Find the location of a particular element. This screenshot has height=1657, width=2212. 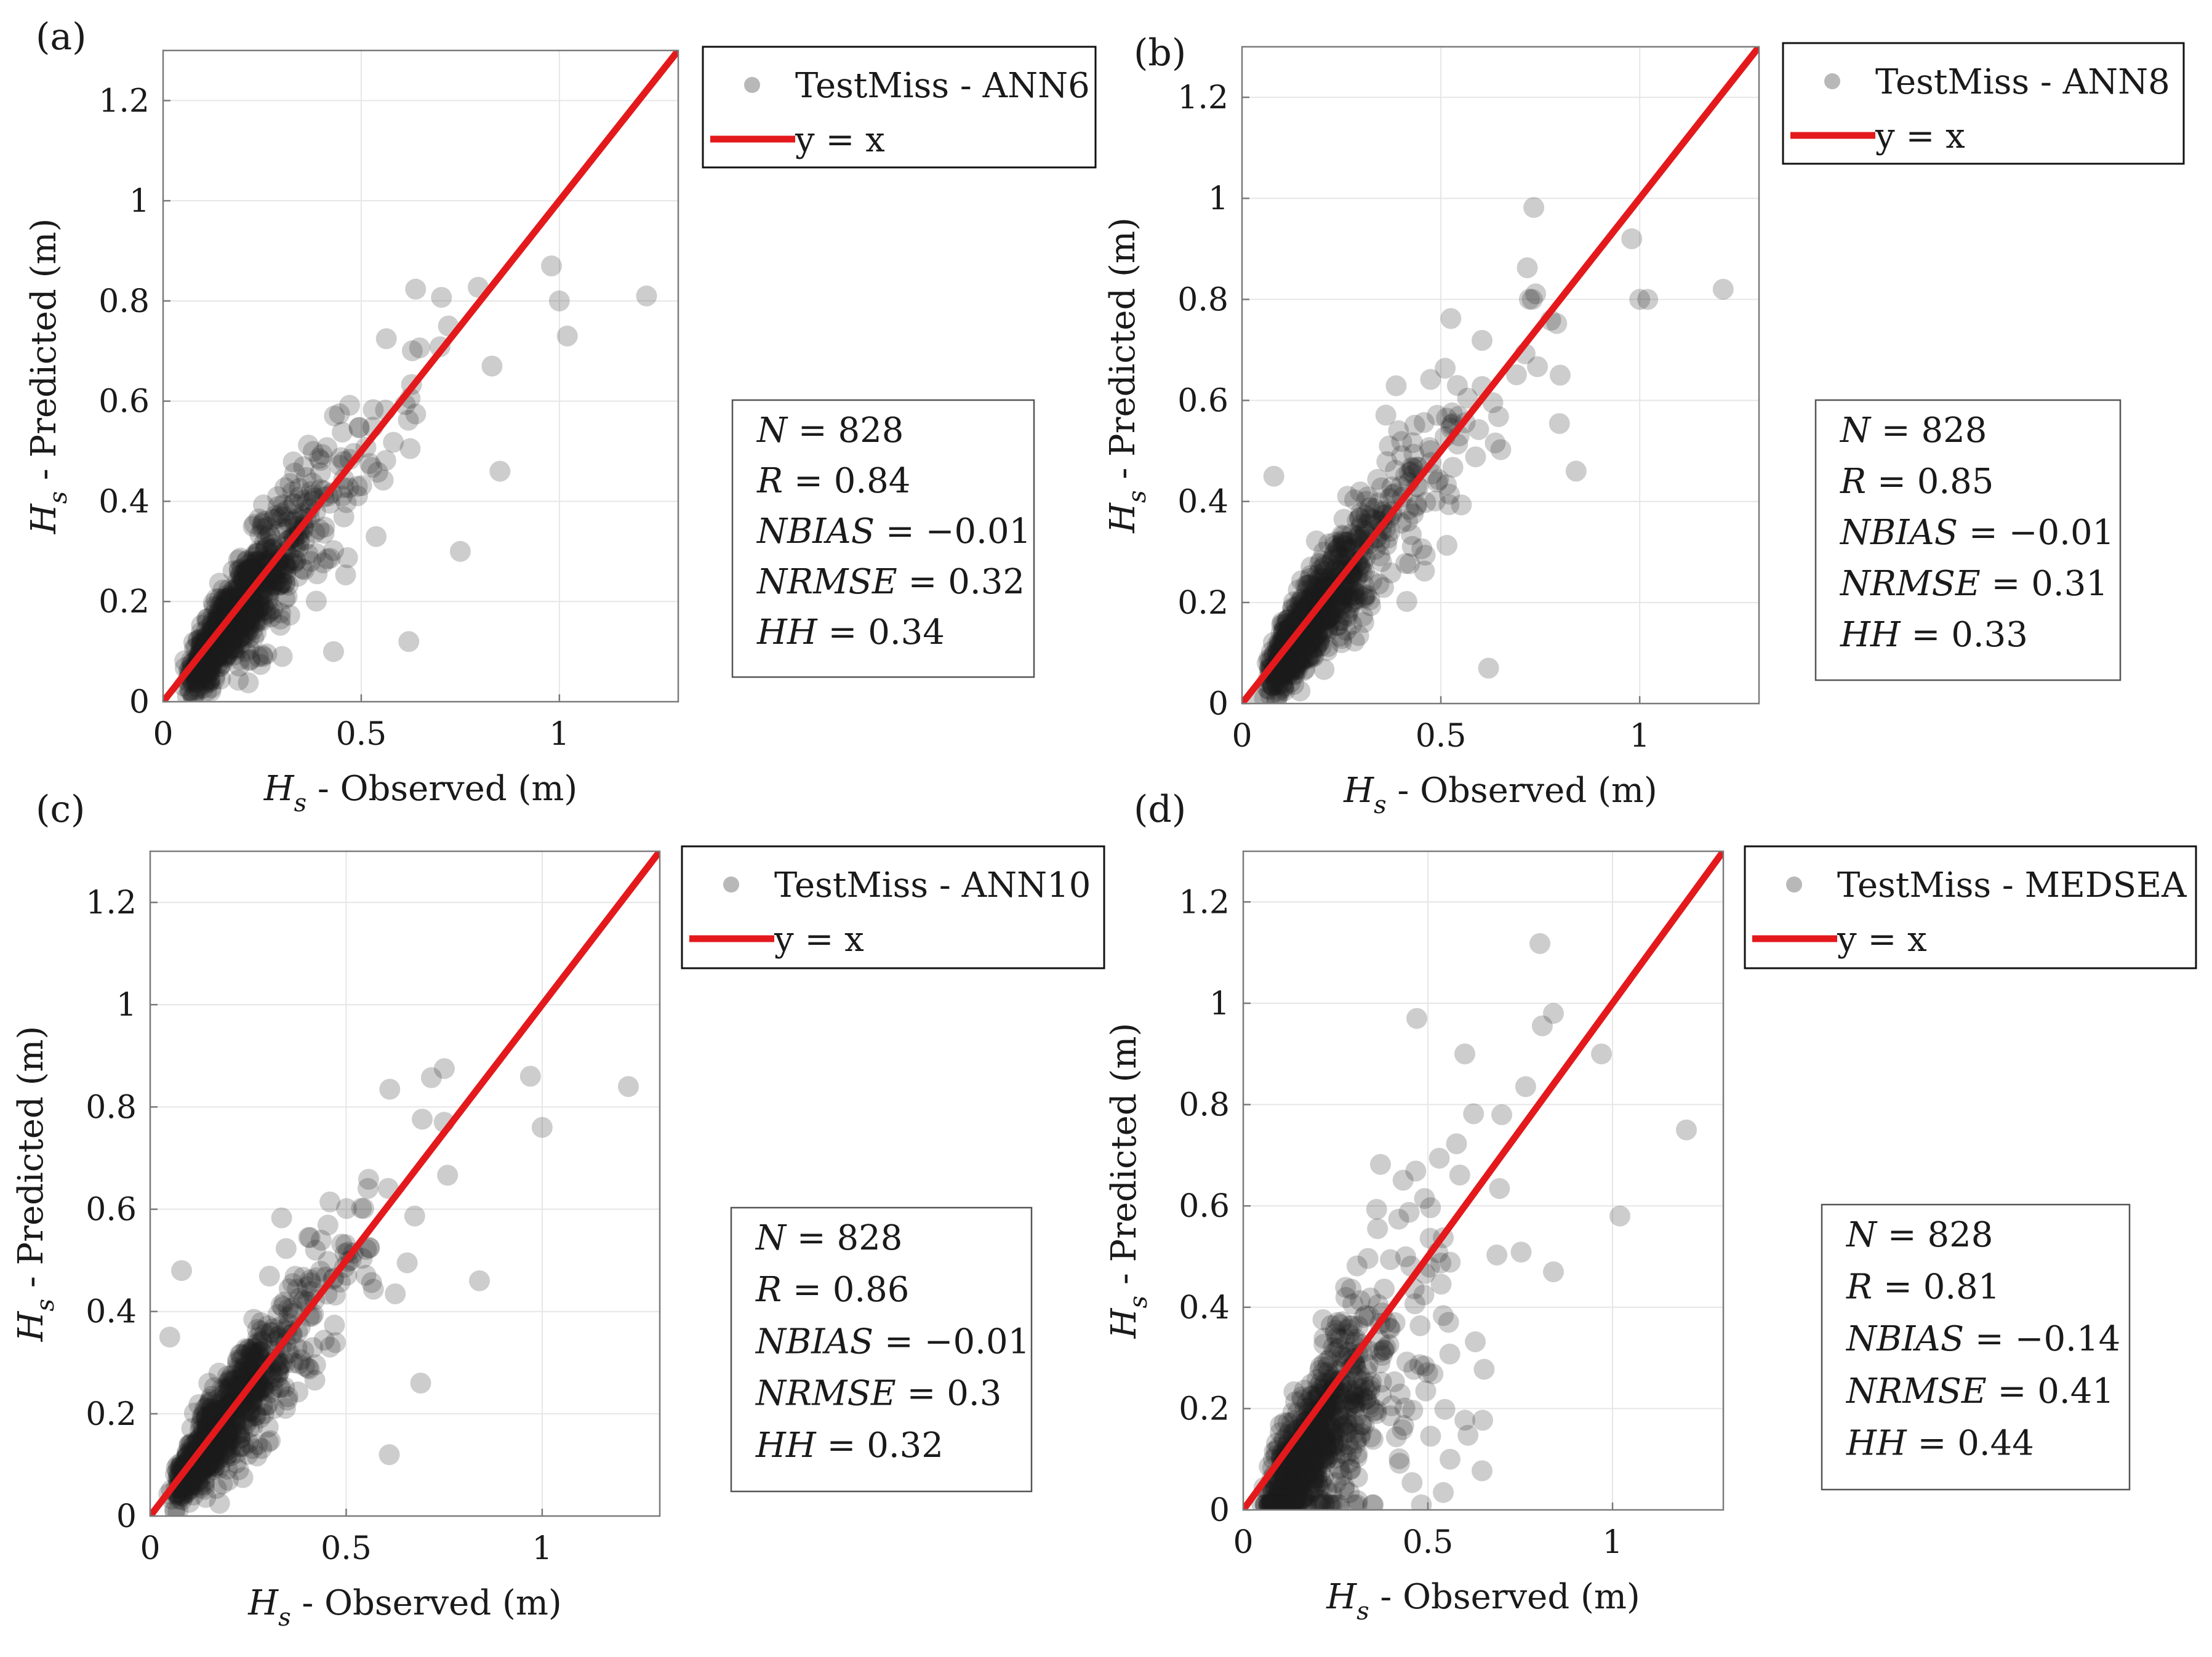

y-tick-label: 0.2 is located at coordinates (1204, 1408).